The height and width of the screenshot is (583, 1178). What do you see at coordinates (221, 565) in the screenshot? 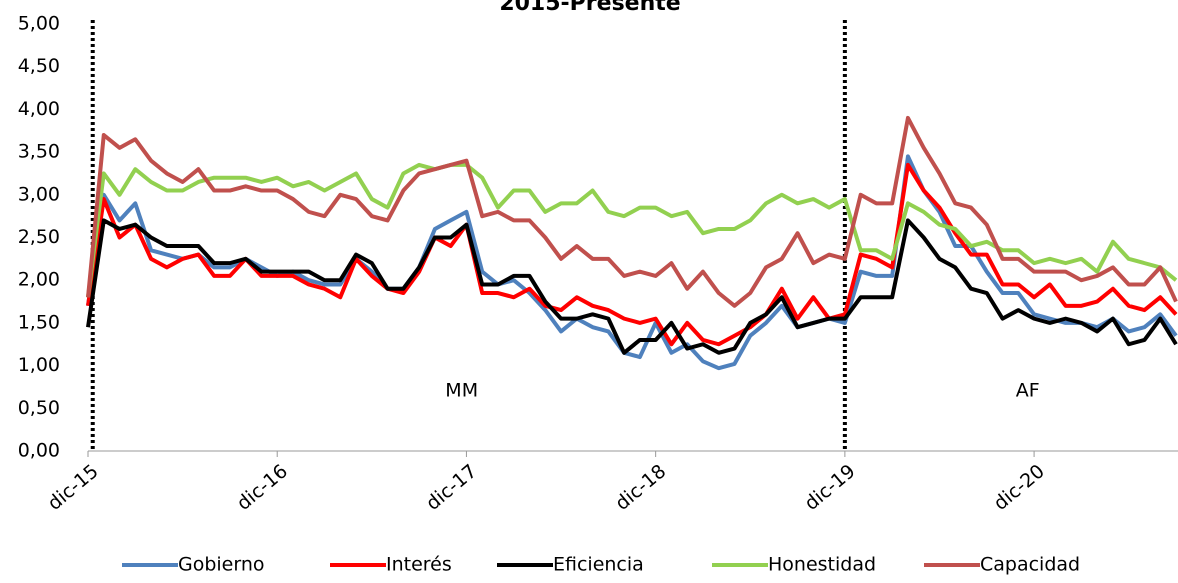
I see `legend-label: Gobierno` at bounding box center [221, 565].